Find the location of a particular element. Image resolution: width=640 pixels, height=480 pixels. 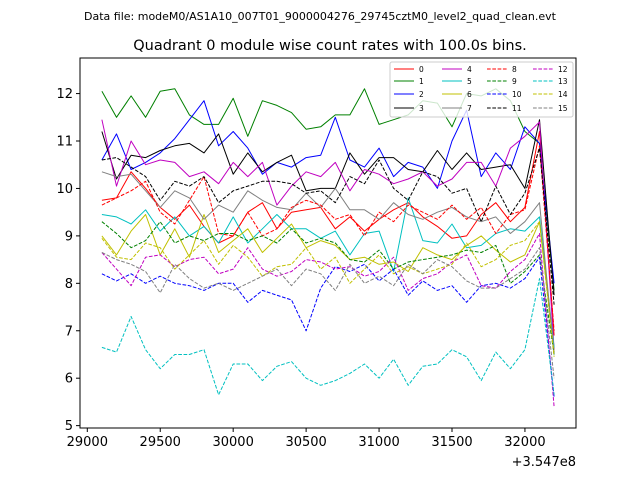

legend-label-15: 15 is located at coordinates (563, 108).